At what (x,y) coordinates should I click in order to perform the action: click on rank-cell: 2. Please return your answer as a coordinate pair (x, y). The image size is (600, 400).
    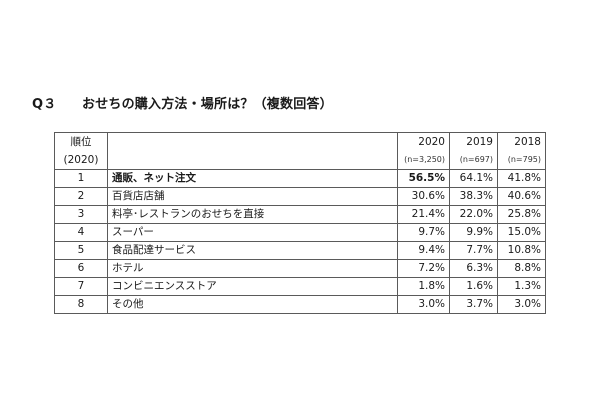
    Looking at the image, I should click on (81, 196).